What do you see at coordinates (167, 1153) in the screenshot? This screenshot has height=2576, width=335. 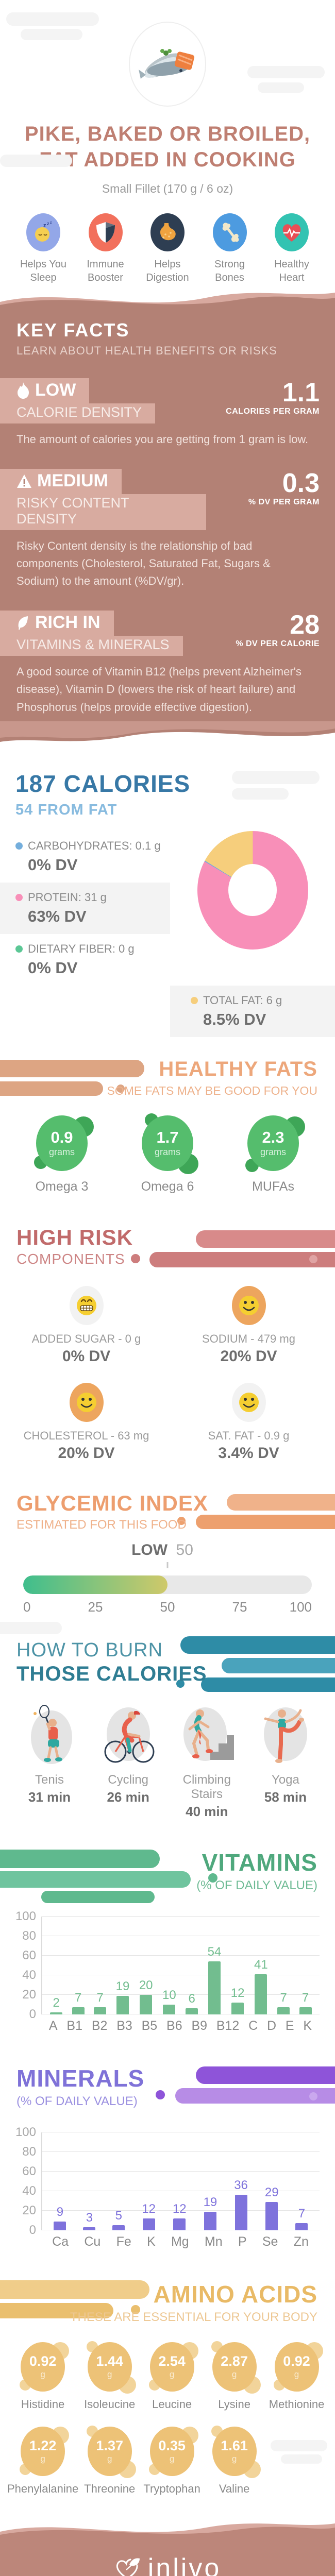 I see `fat-omega6: 1.7 grams Omega 6` at bounding box center [167, 1153].